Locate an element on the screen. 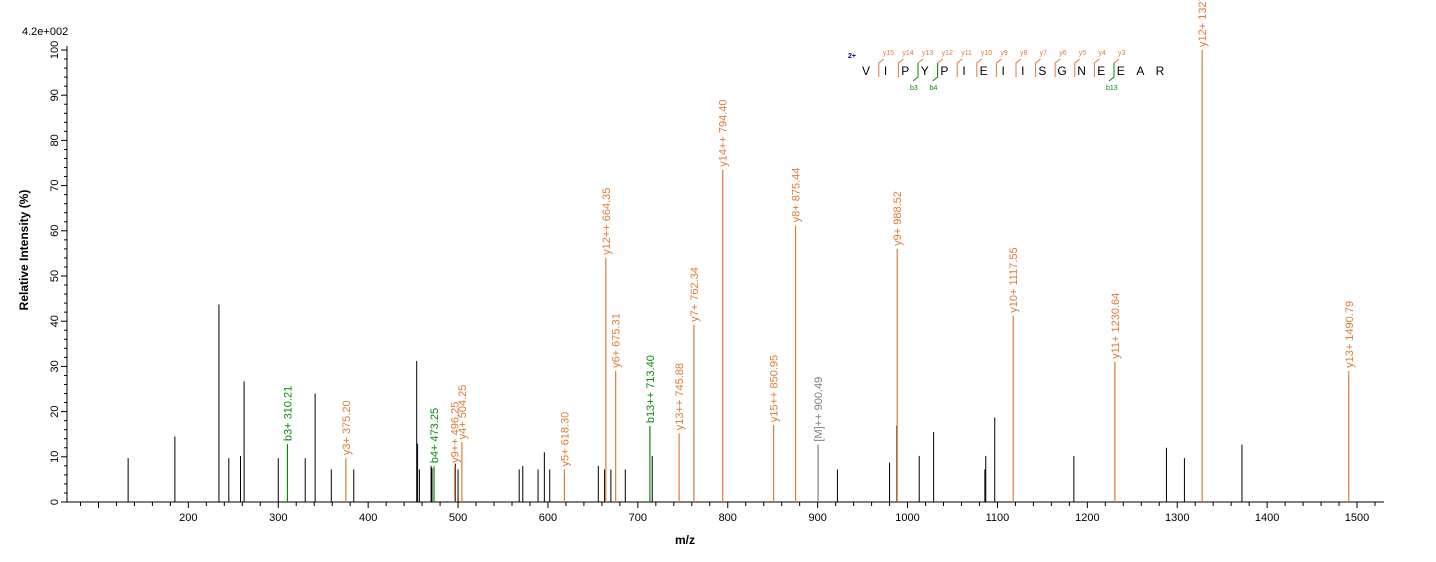 Image resolution: width=1436 pixels, height=562 pixels. x-tick-label: 1100 is located at coordinates (998, 518).